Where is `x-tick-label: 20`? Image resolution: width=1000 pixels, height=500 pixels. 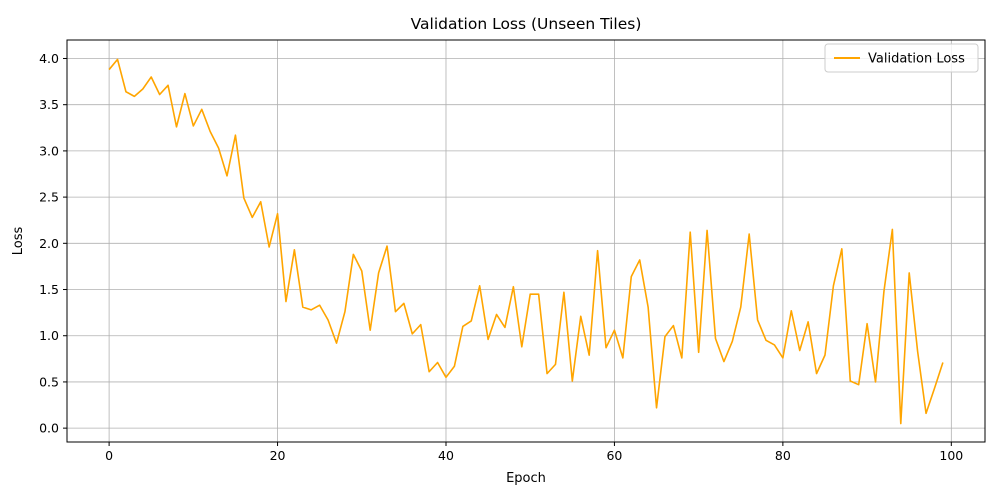 x-tick-label: 20 is located at coordinates (278, 455).